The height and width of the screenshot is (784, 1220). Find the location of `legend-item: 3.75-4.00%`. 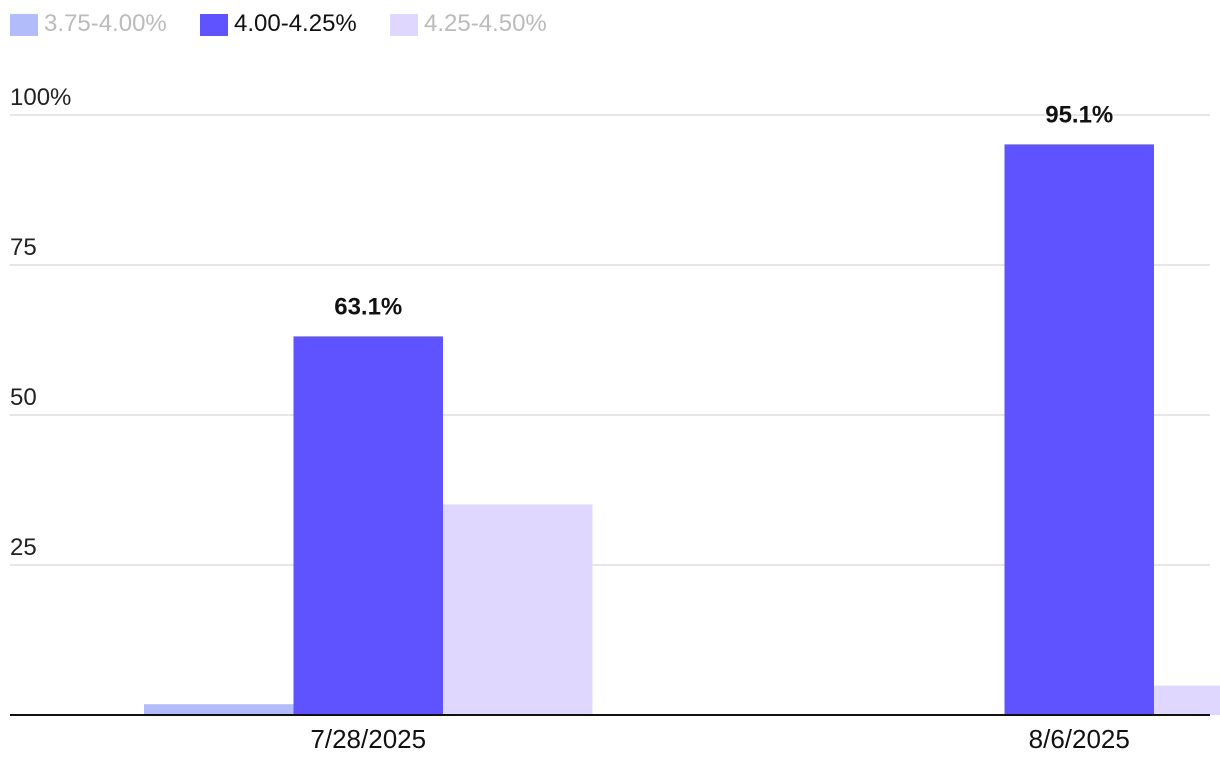

legend-item: 3.75-4.00% is located at coordinates (88, 23).